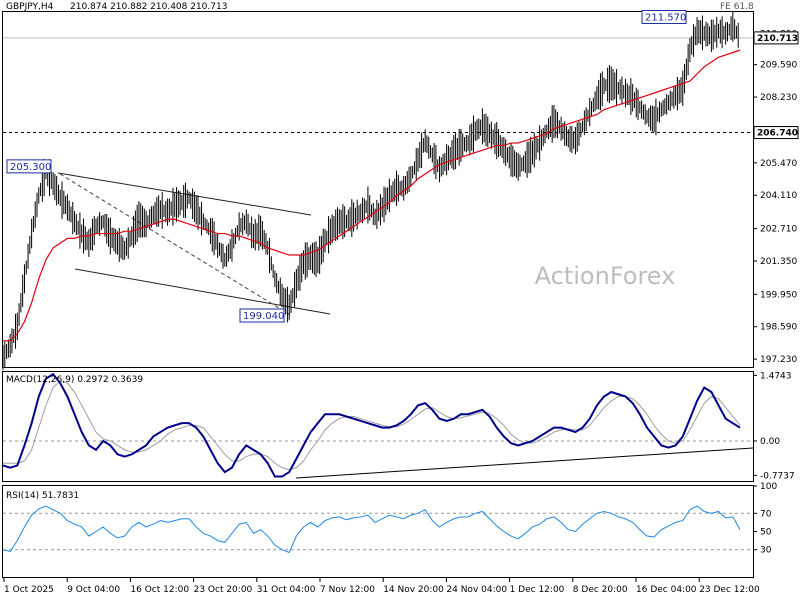 This screenshot has height=604, width=800. I want to click on header-ohlc: 210.874 210.882 210.408 210.713, so click(148, 7).